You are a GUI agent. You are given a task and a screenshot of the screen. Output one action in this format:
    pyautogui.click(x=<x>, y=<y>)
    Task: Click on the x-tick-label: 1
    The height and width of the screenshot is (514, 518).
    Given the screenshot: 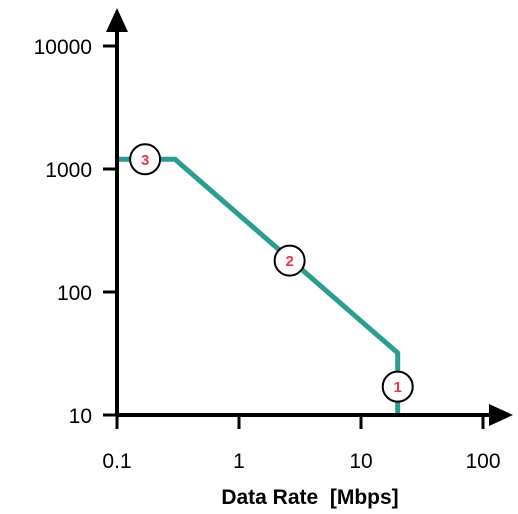 What is the action you would take?
    pyautogui.click(x=239, y=461)
    